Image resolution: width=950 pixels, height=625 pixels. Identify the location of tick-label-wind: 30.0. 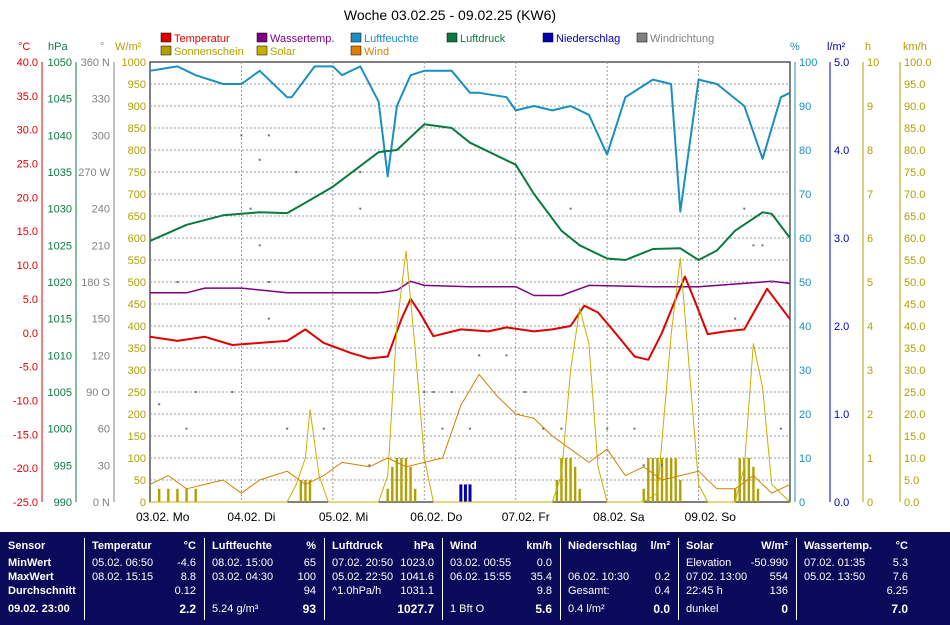
(914, 371).